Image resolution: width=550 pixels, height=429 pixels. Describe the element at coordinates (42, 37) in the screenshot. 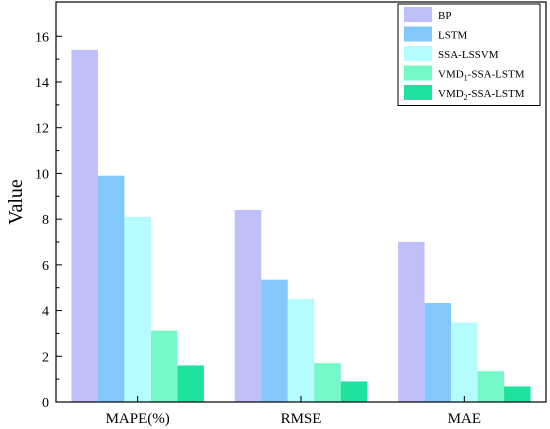

I see `y-tick-label: 16` at that location.